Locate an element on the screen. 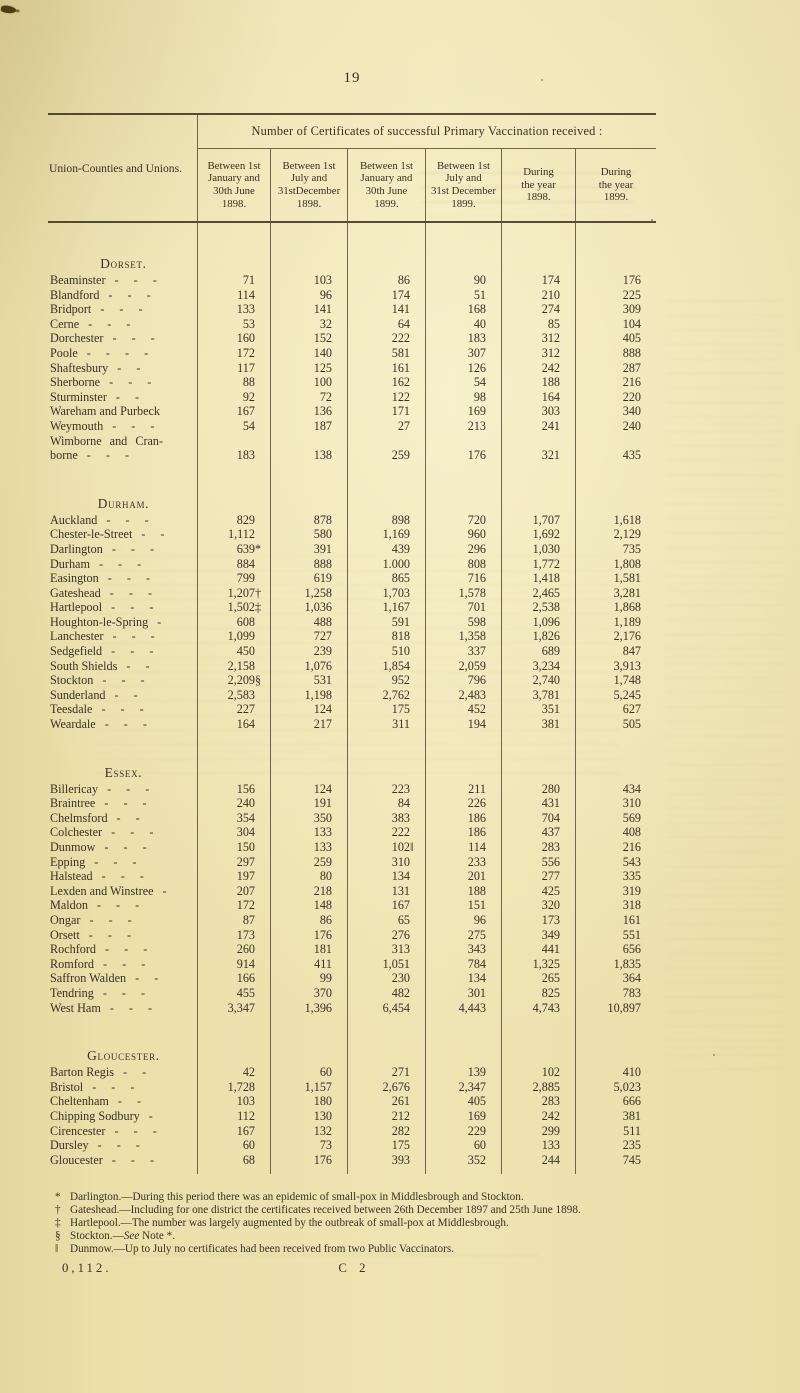 Image resolution: width=800 pixels, height=1393 pixels. certificate-count: 1,808 is located at coordinates (627, 563).